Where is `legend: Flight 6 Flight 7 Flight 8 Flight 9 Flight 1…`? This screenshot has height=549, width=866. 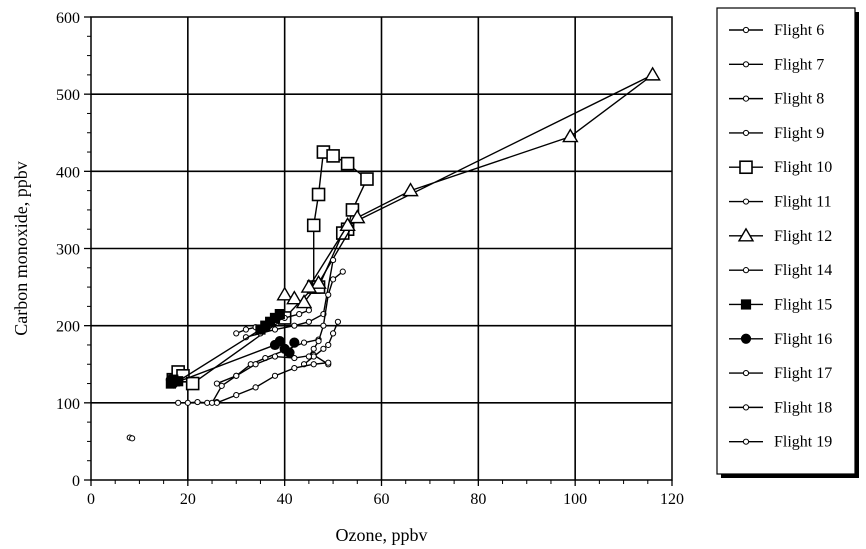
legend: Flight 6 Flight 7 Flight 8 Flight 9 Flight 1… is located at coordinates (787, 242).